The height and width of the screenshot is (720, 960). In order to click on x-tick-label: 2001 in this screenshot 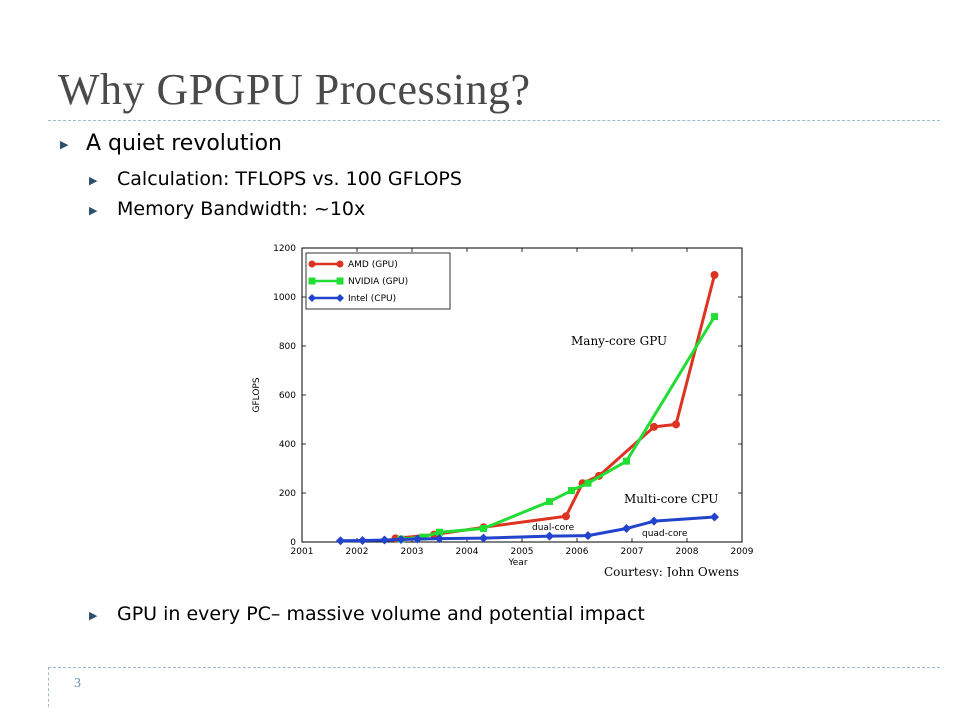, I will do `click(302, 552)`.